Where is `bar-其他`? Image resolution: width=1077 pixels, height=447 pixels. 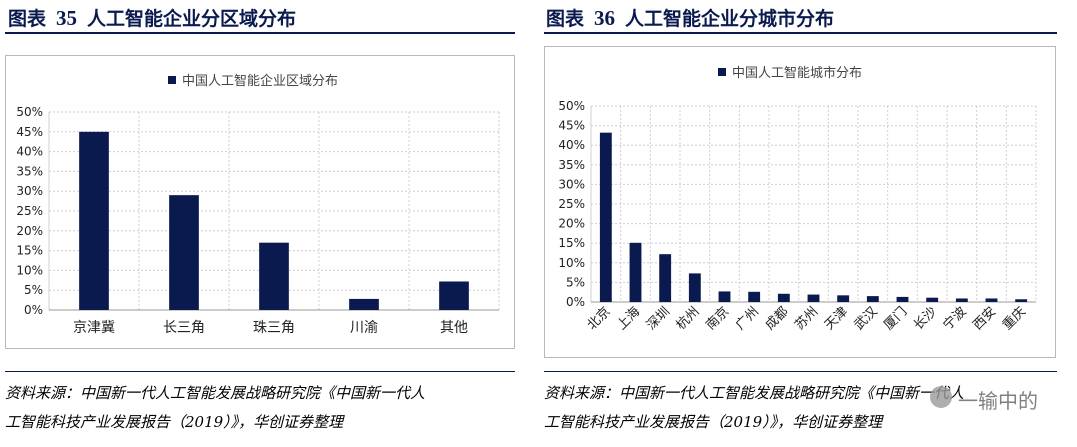
bar-其他 is located at coordinates (454, 295).